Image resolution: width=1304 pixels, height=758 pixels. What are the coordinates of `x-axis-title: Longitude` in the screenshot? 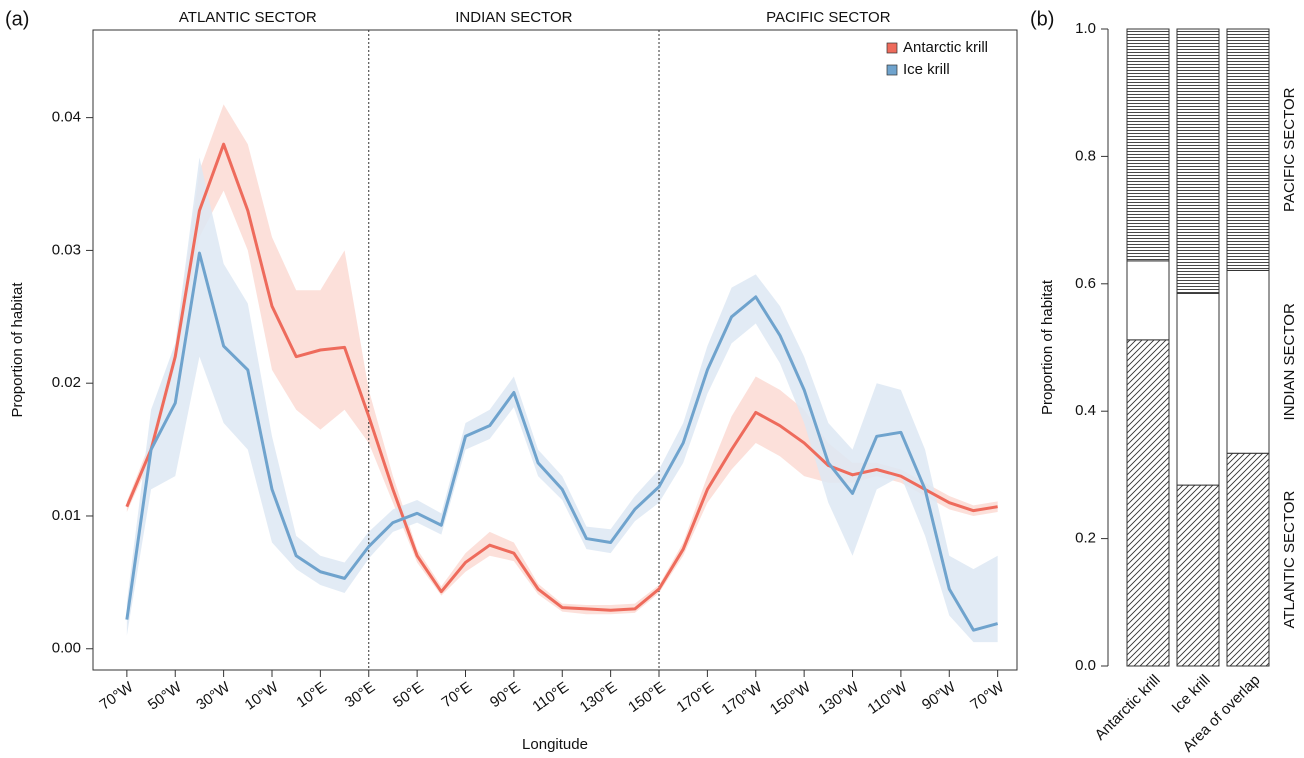 It's located at (555, 744).